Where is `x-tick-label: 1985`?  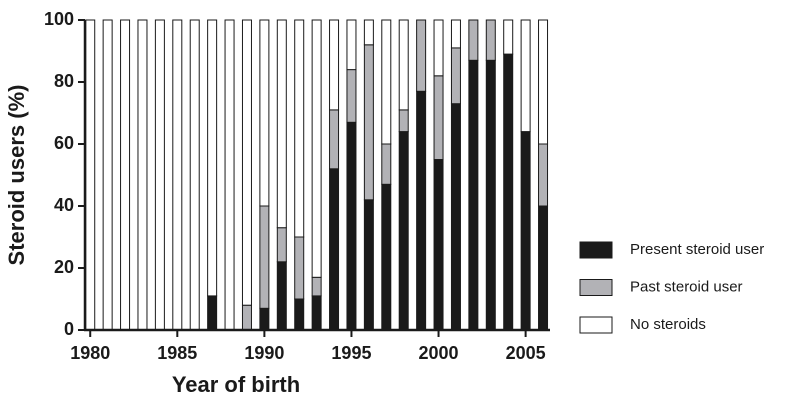 x-tick-label: 1985 is located at coordinates (177, 353).